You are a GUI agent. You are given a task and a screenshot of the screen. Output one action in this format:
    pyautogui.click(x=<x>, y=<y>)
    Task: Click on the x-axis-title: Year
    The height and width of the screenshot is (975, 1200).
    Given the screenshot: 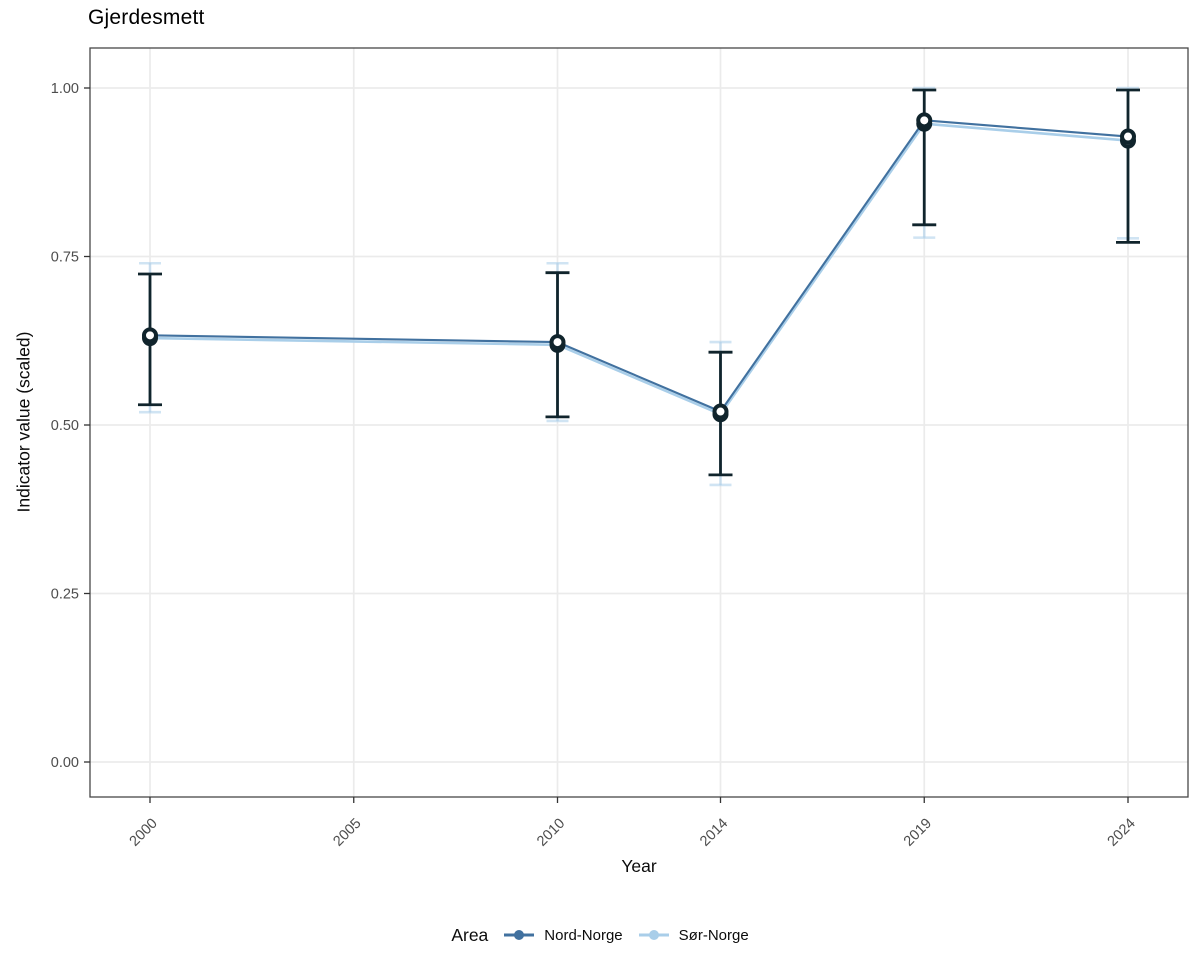 What is the action you would take?
    pyautogui.click(x=639, y=866)
    